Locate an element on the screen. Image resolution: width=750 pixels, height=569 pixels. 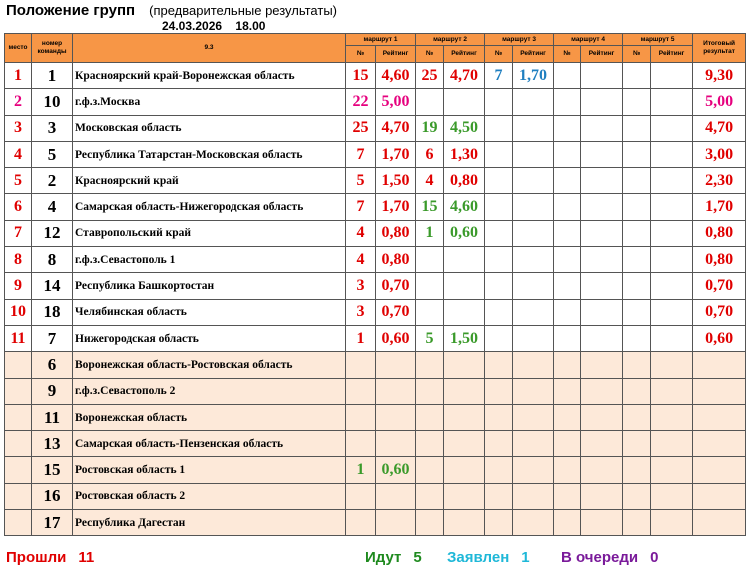
footer-item: Идут 5 is located at coordinates (393, 557).